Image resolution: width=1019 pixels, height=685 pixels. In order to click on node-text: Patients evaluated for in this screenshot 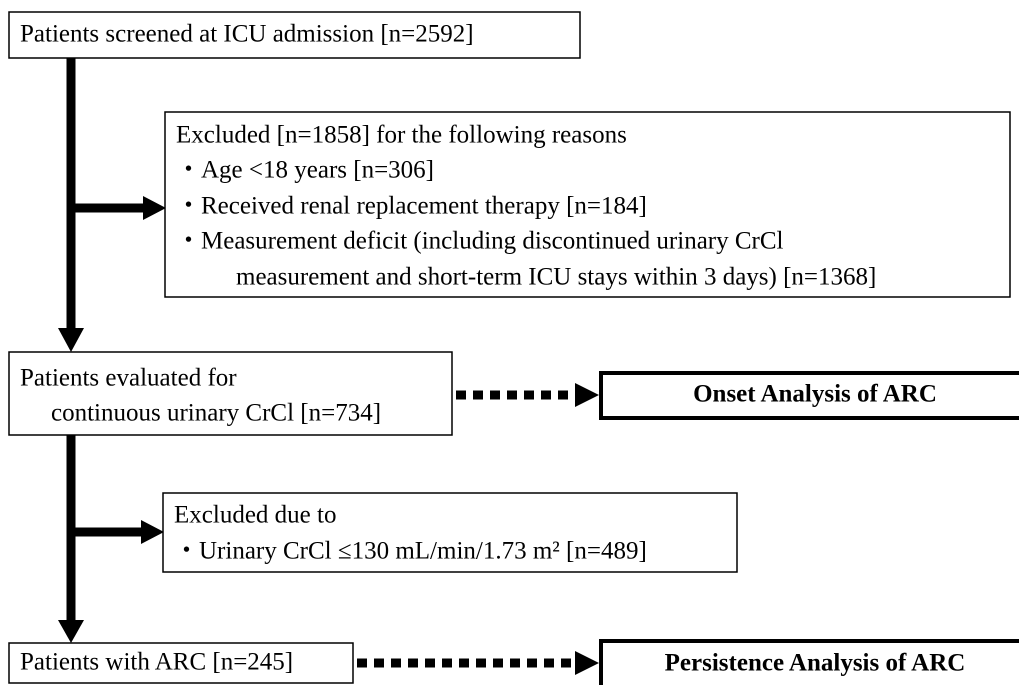, I will do `click(128, 378)`.